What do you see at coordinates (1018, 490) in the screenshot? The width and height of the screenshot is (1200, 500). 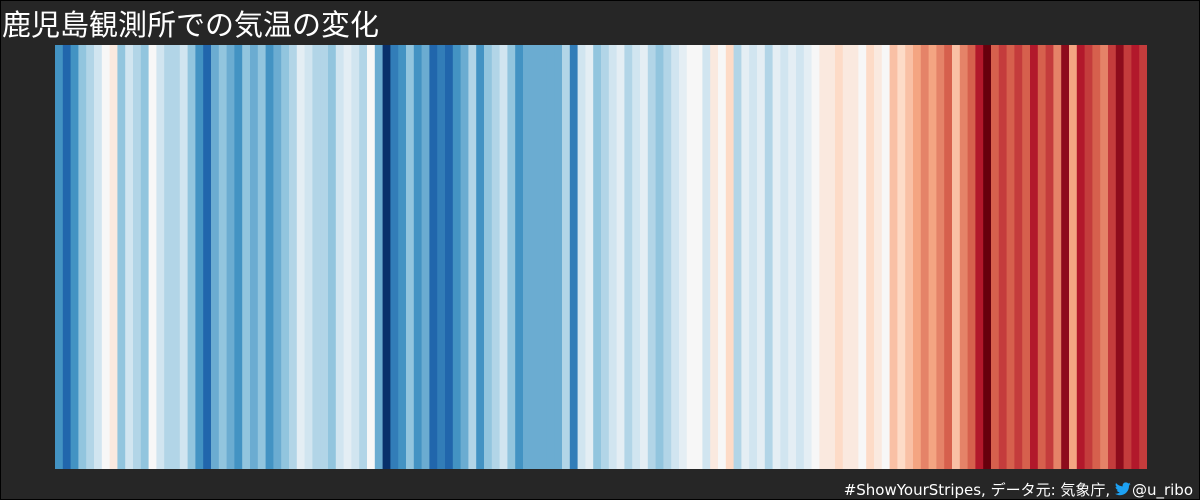 I see `credit-line: #ShowYourStripes, データ元: 気象庁, @u_ribo` at bounding box center [1018, 490].